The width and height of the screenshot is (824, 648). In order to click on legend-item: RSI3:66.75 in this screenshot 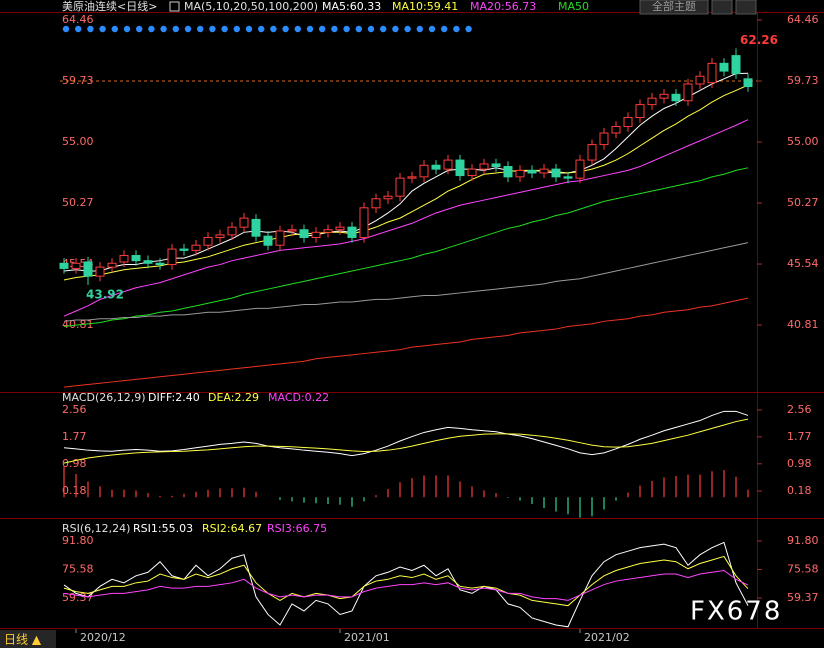, I will do `click(297, 528)`.